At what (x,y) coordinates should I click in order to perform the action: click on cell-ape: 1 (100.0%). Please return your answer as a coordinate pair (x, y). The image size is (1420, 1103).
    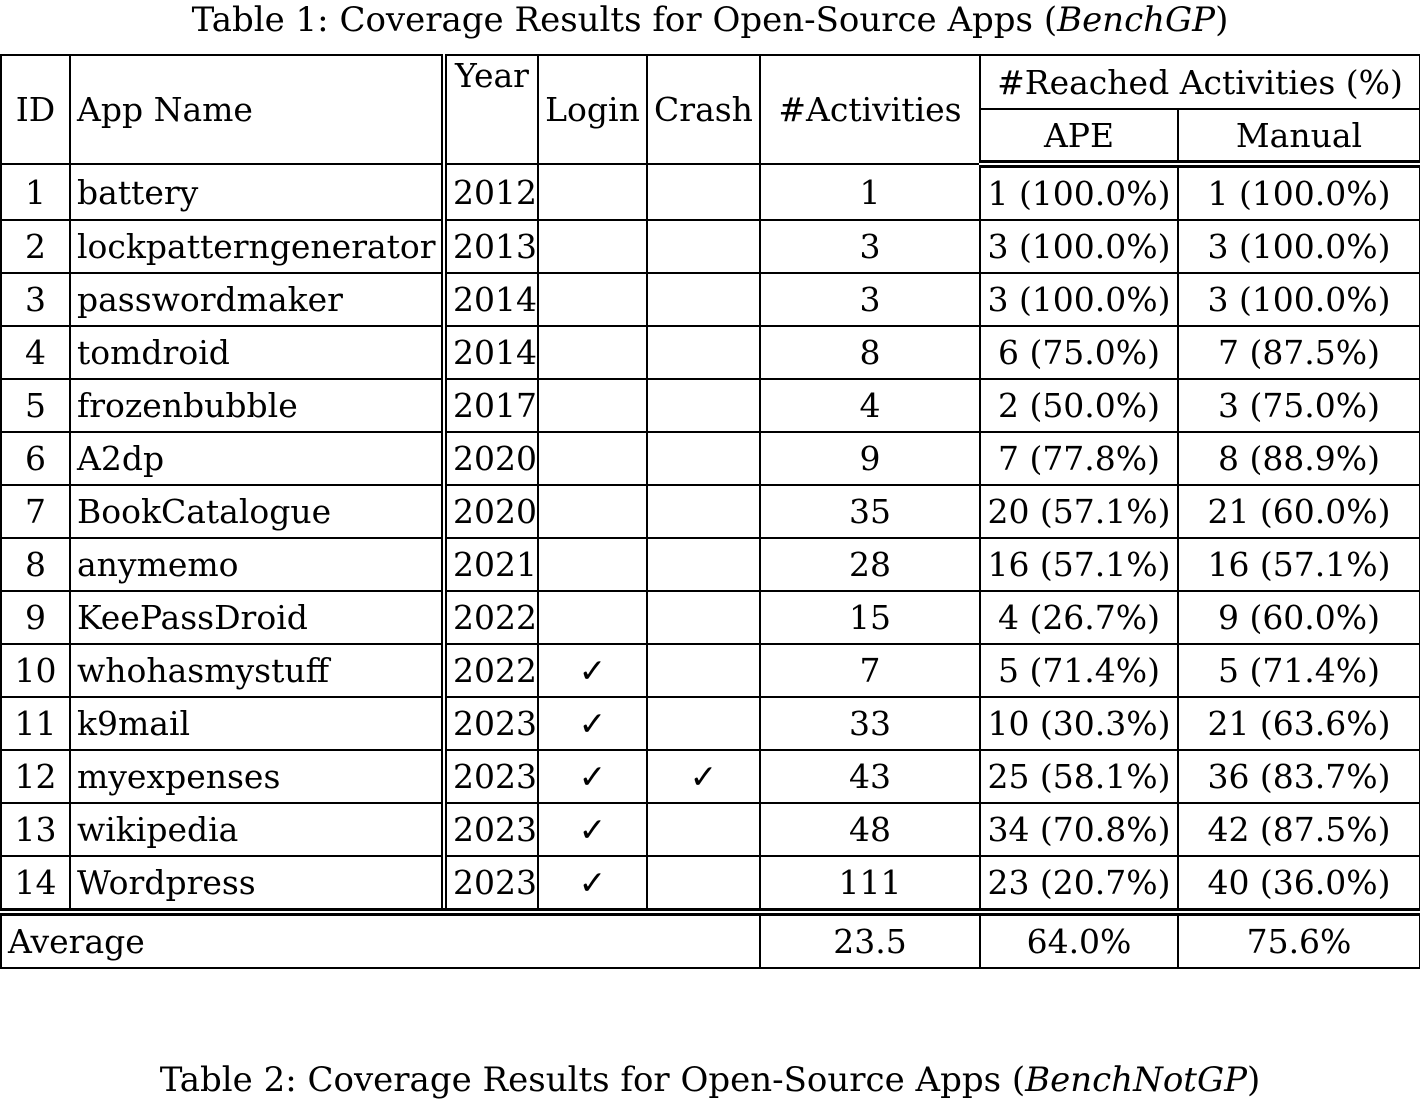
    Looking at the image, I should click on (1079, 192).